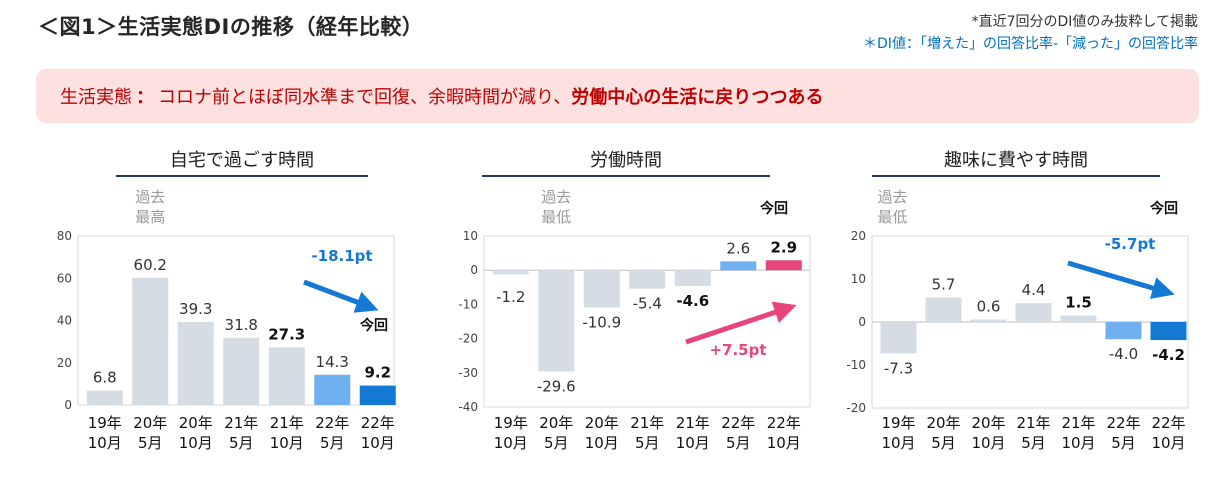 This screenshot has height=481, width=1216. Describe the element at coordinates (556, 386) in the screenshot. I see `value-label: -29.6` at that location.